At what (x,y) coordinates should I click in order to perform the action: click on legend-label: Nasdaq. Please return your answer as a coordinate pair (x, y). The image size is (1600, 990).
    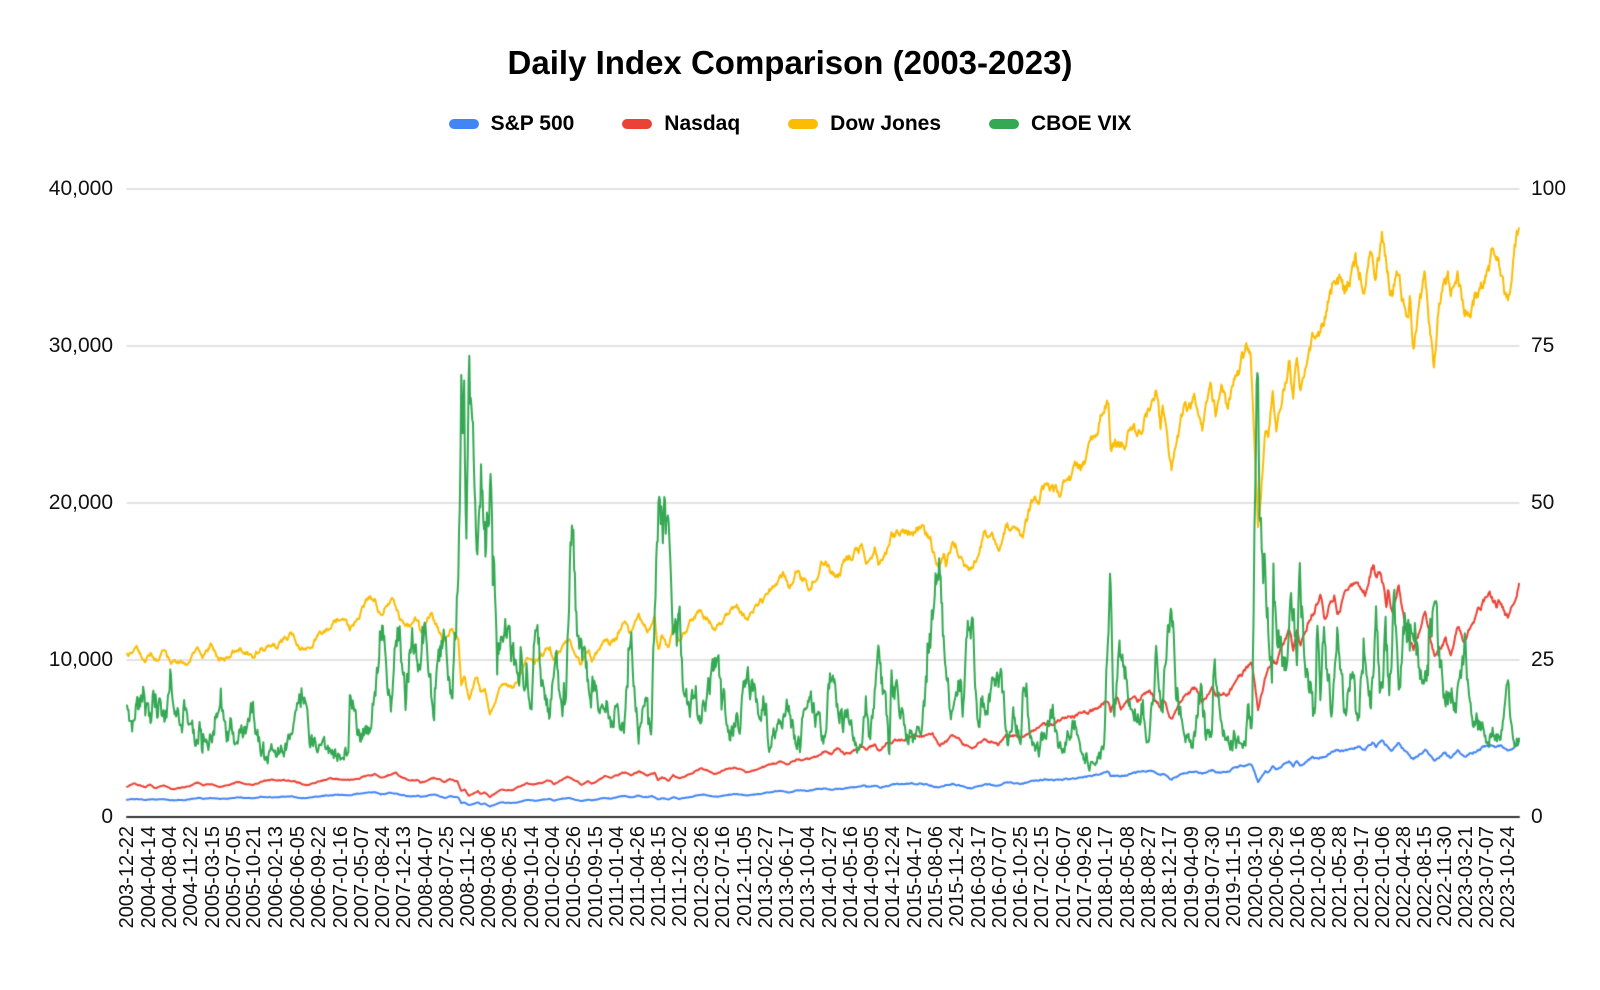
    Looking at the image, I should click on (702, 123).